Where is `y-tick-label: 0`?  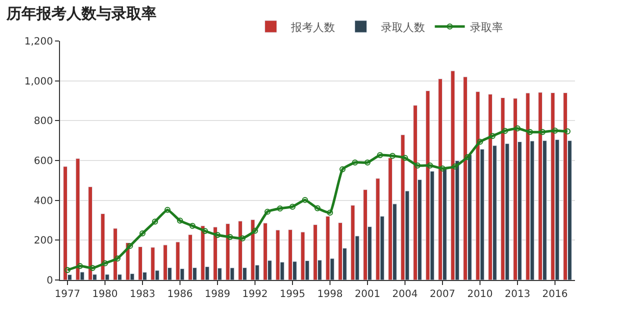 y-tick-label: 0 is located at coordinates (49, 281).